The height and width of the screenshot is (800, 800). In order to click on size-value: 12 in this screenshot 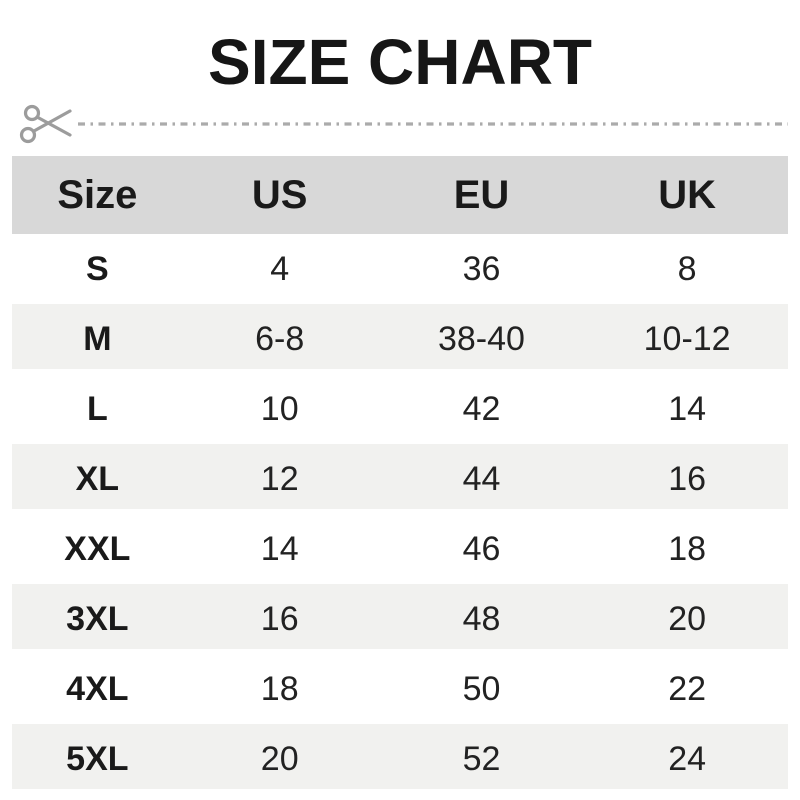, I will do `click(279, 479)`.